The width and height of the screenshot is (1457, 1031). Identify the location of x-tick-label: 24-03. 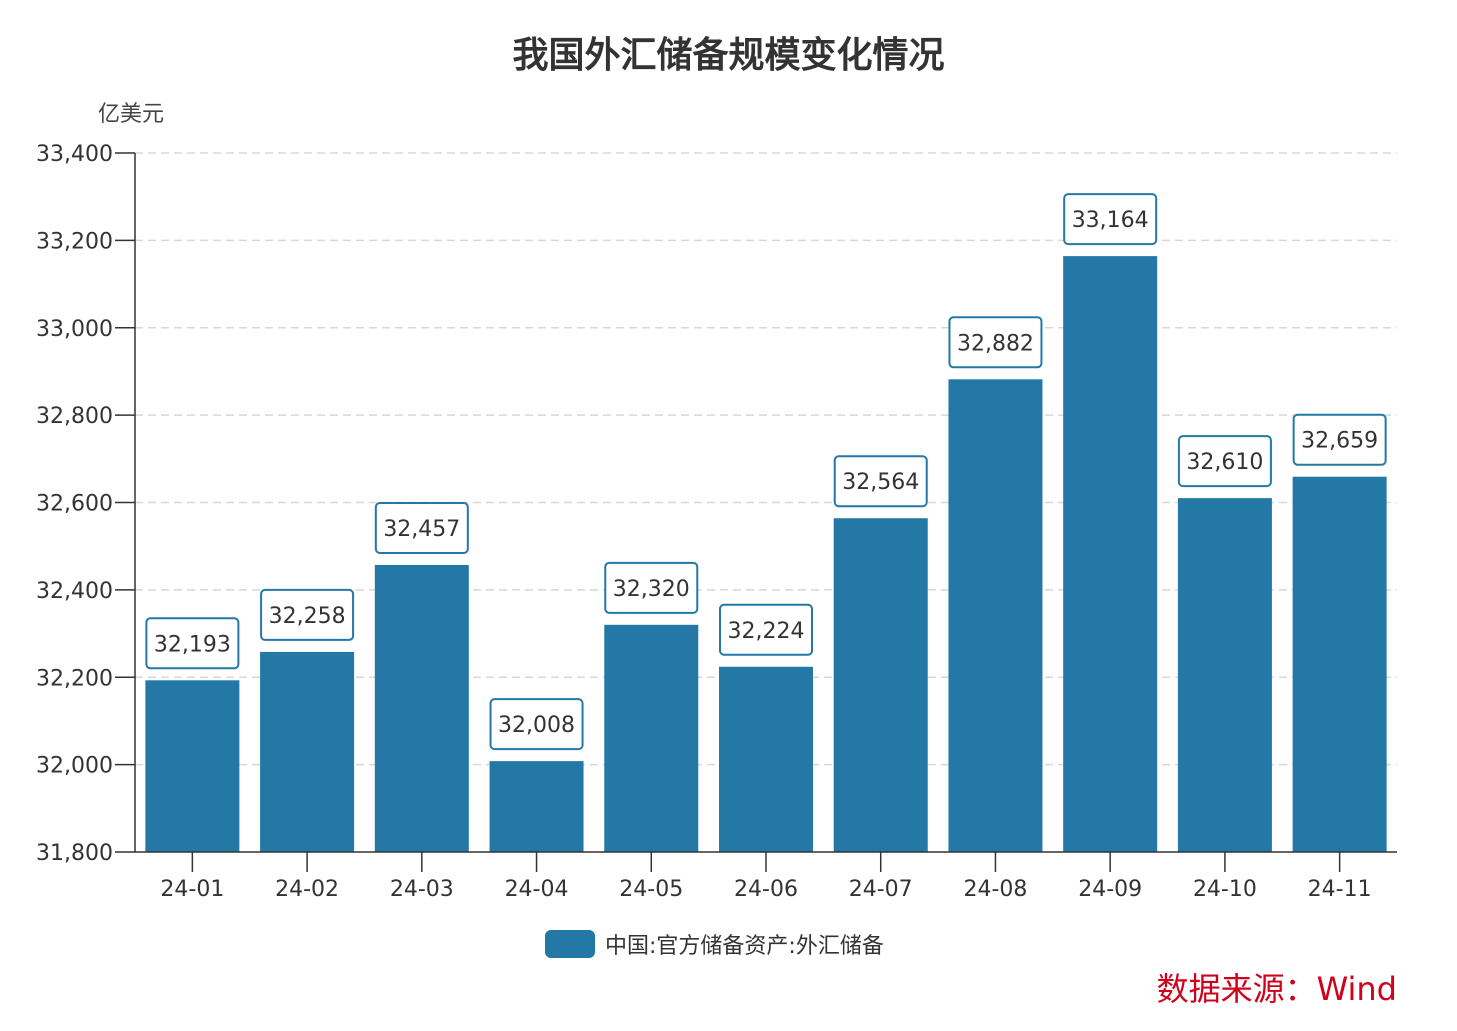
(422, 889).